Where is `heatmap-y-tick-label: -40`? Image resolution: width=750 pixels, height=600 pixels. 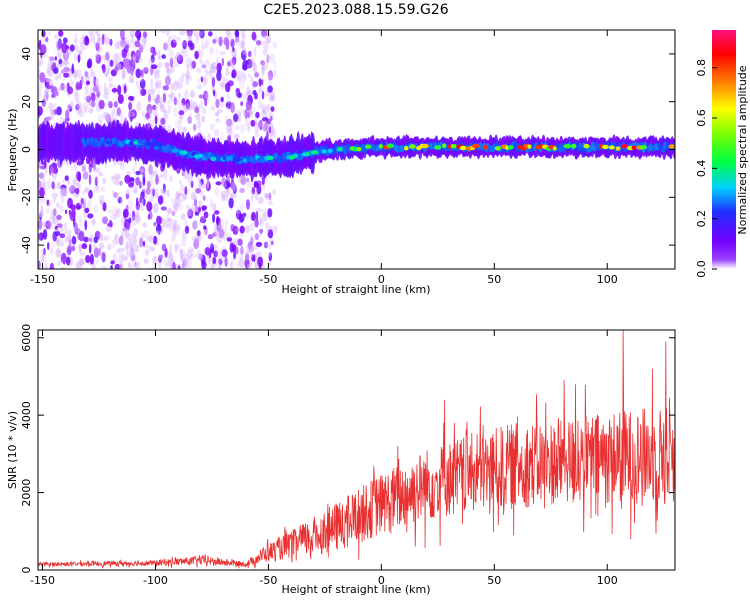 heatmap-y-tick-label: -40 is located at coordinates (26, 245).